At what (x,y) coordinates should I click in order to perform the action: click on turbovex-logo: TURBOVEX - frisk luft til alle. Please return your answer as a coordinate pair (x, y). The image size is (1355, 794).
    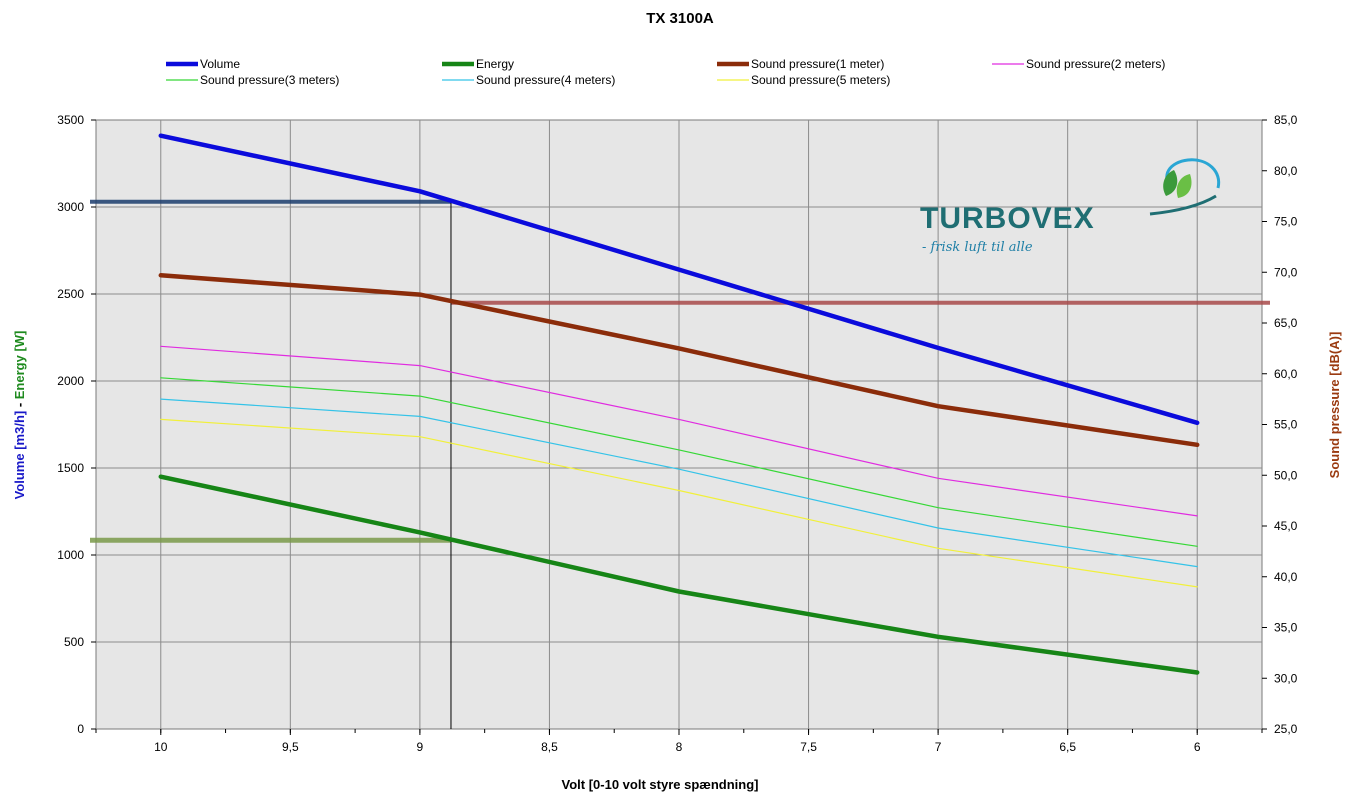
    Looking at the image, I should click on (1070, 206).